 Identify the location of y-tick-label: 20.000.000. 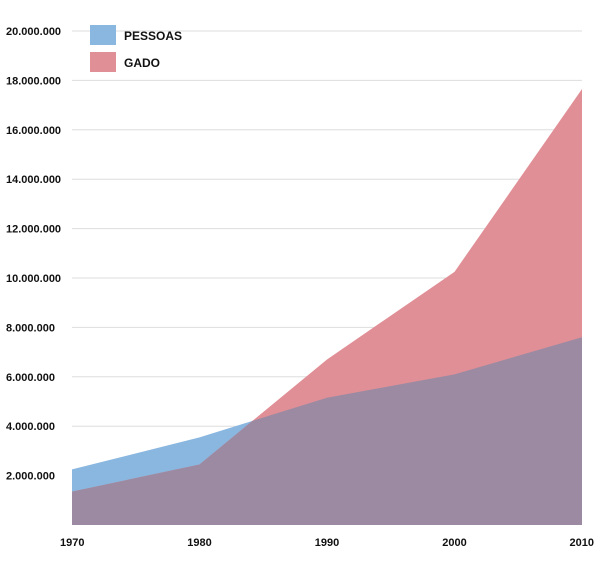
(33, 32).